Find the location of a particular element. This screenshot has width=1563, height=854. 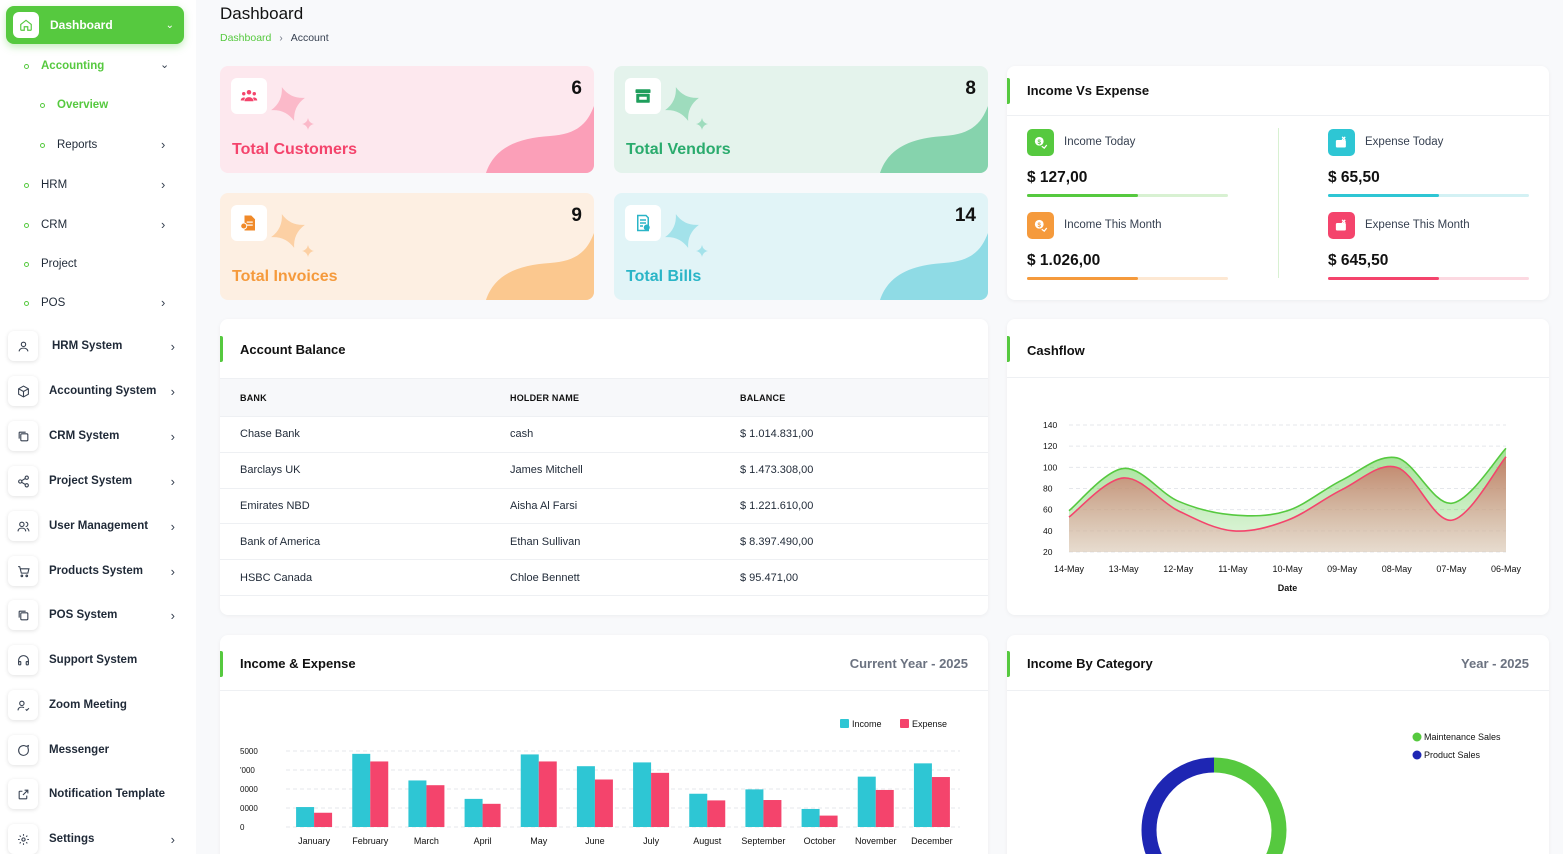

holder-cell: Chloe Bennett is located at coordinates (625, 577).